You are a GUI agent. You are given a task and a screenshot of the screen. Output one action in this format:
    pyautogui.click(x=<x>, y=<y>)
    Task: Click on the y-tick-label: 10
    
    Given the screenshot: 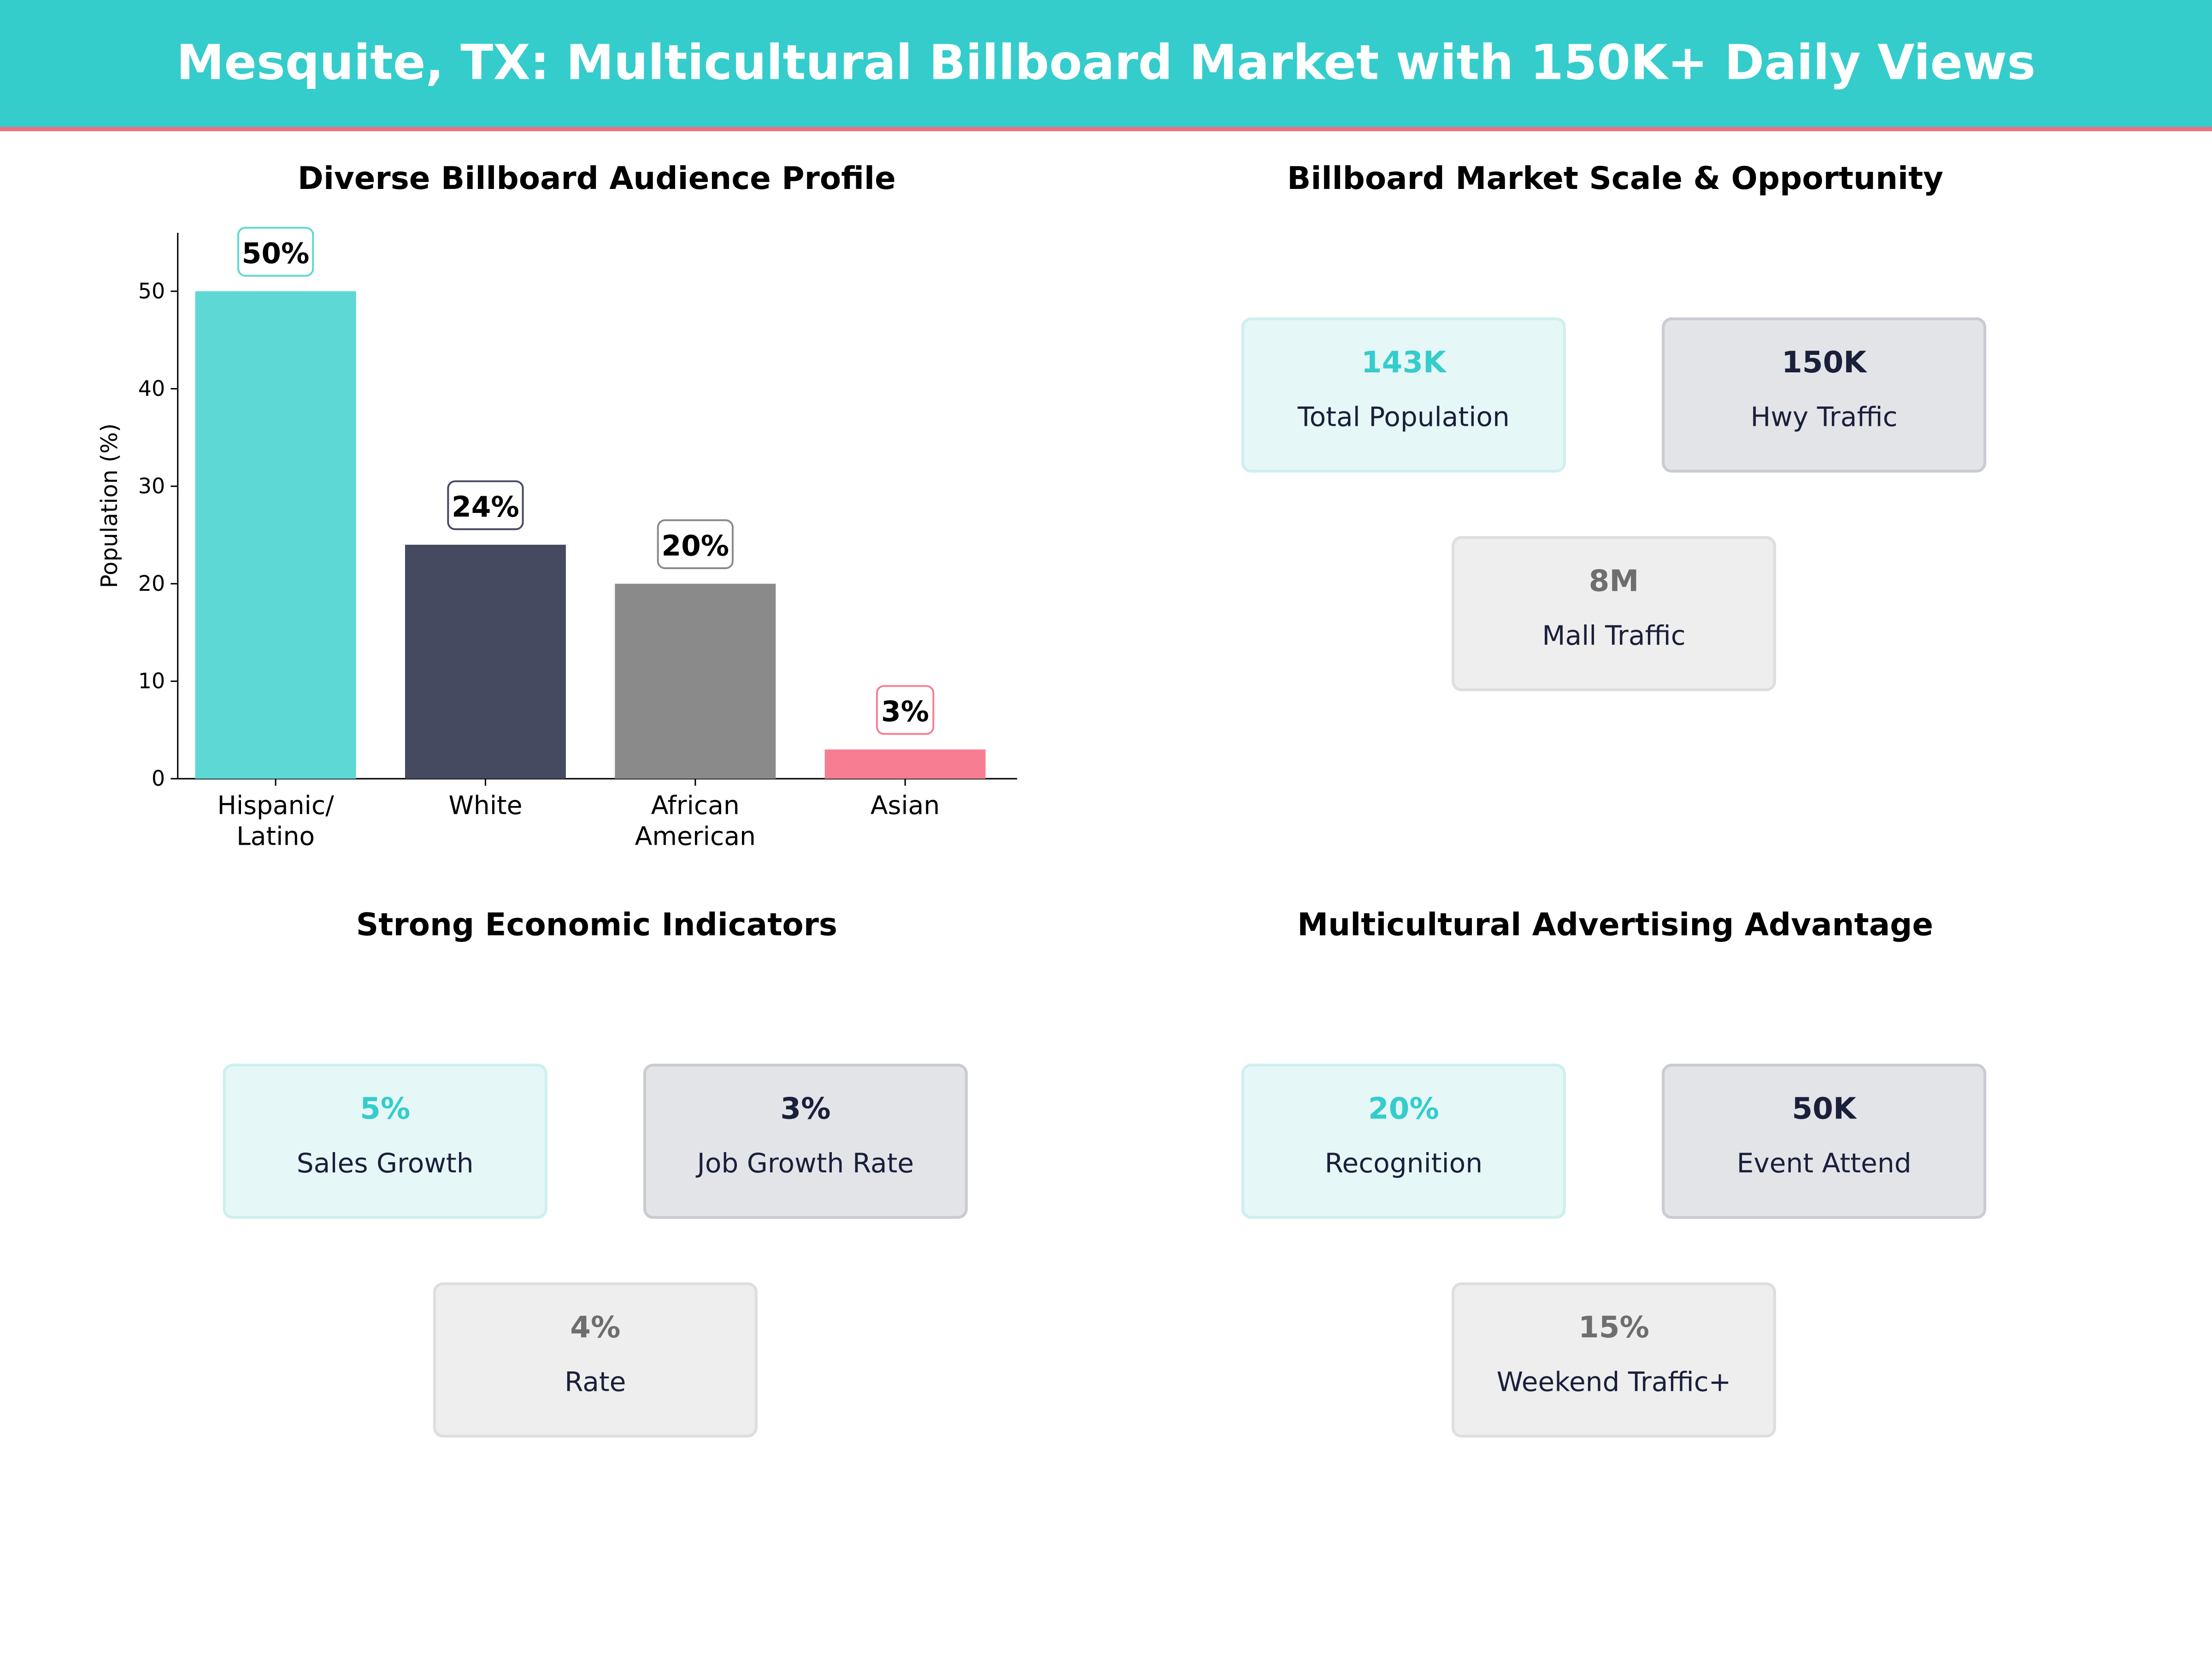 What is the action you would take?
    pyautogui.click(x=151, y=681)
    